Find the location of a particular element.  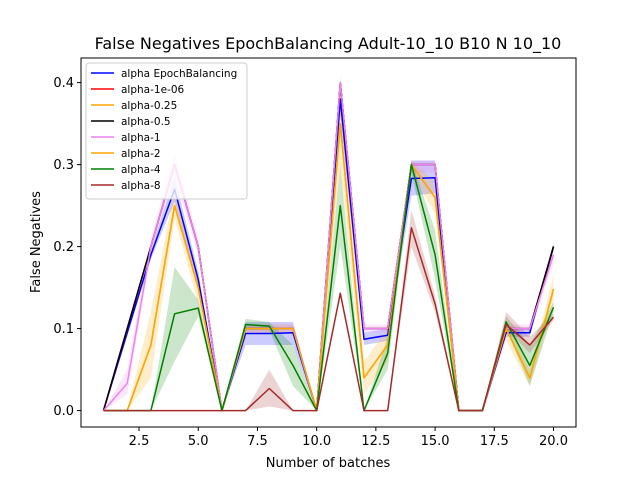

legend-label: alpha EpochBalancing is located at coordinates (179, 74).